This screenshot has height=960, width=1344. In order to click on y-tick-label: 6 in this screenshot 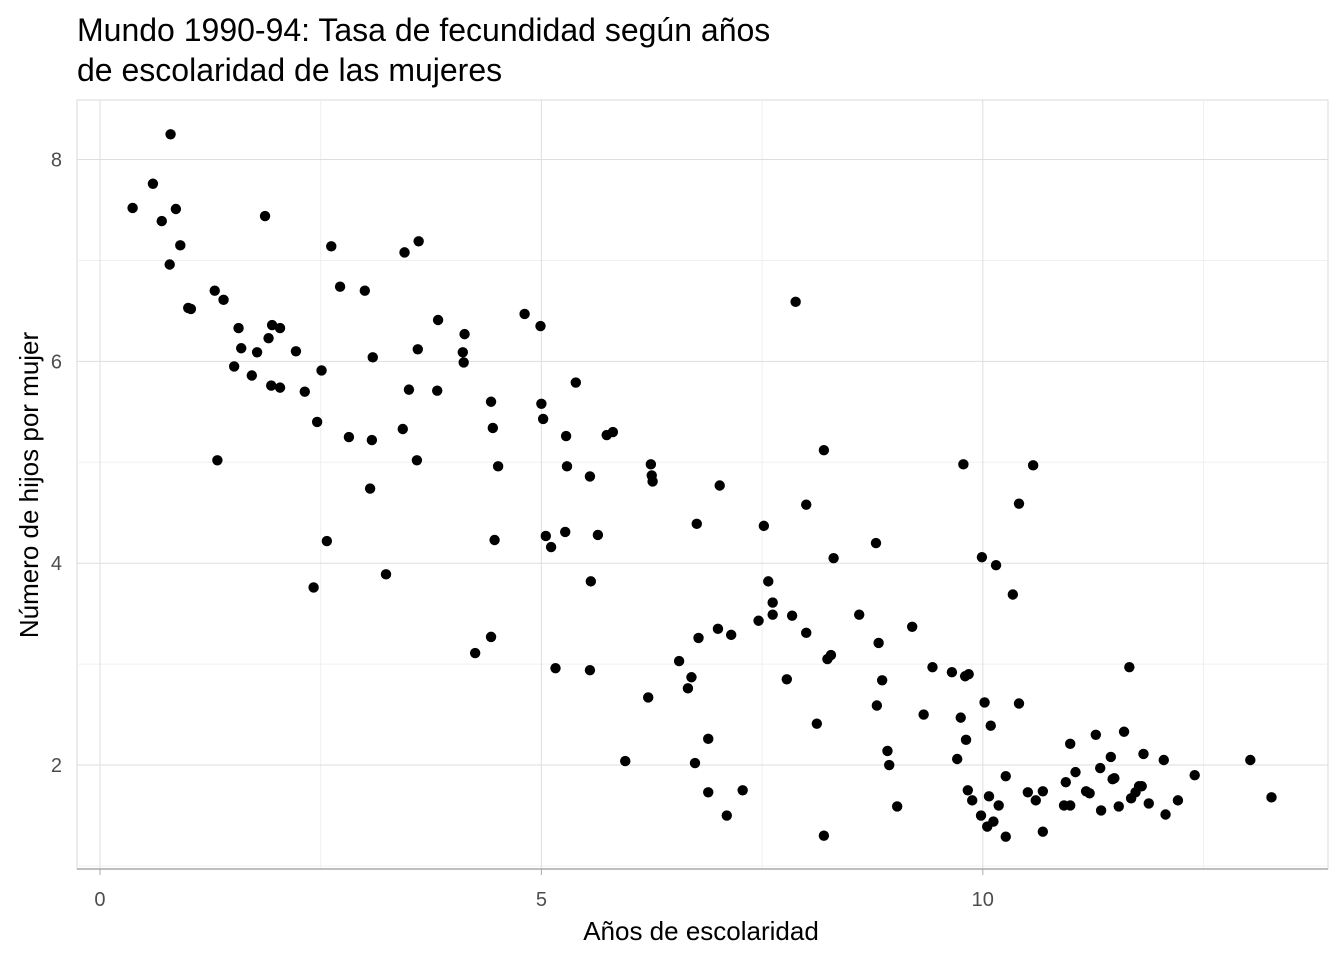, I will do `click(56, 362)`.